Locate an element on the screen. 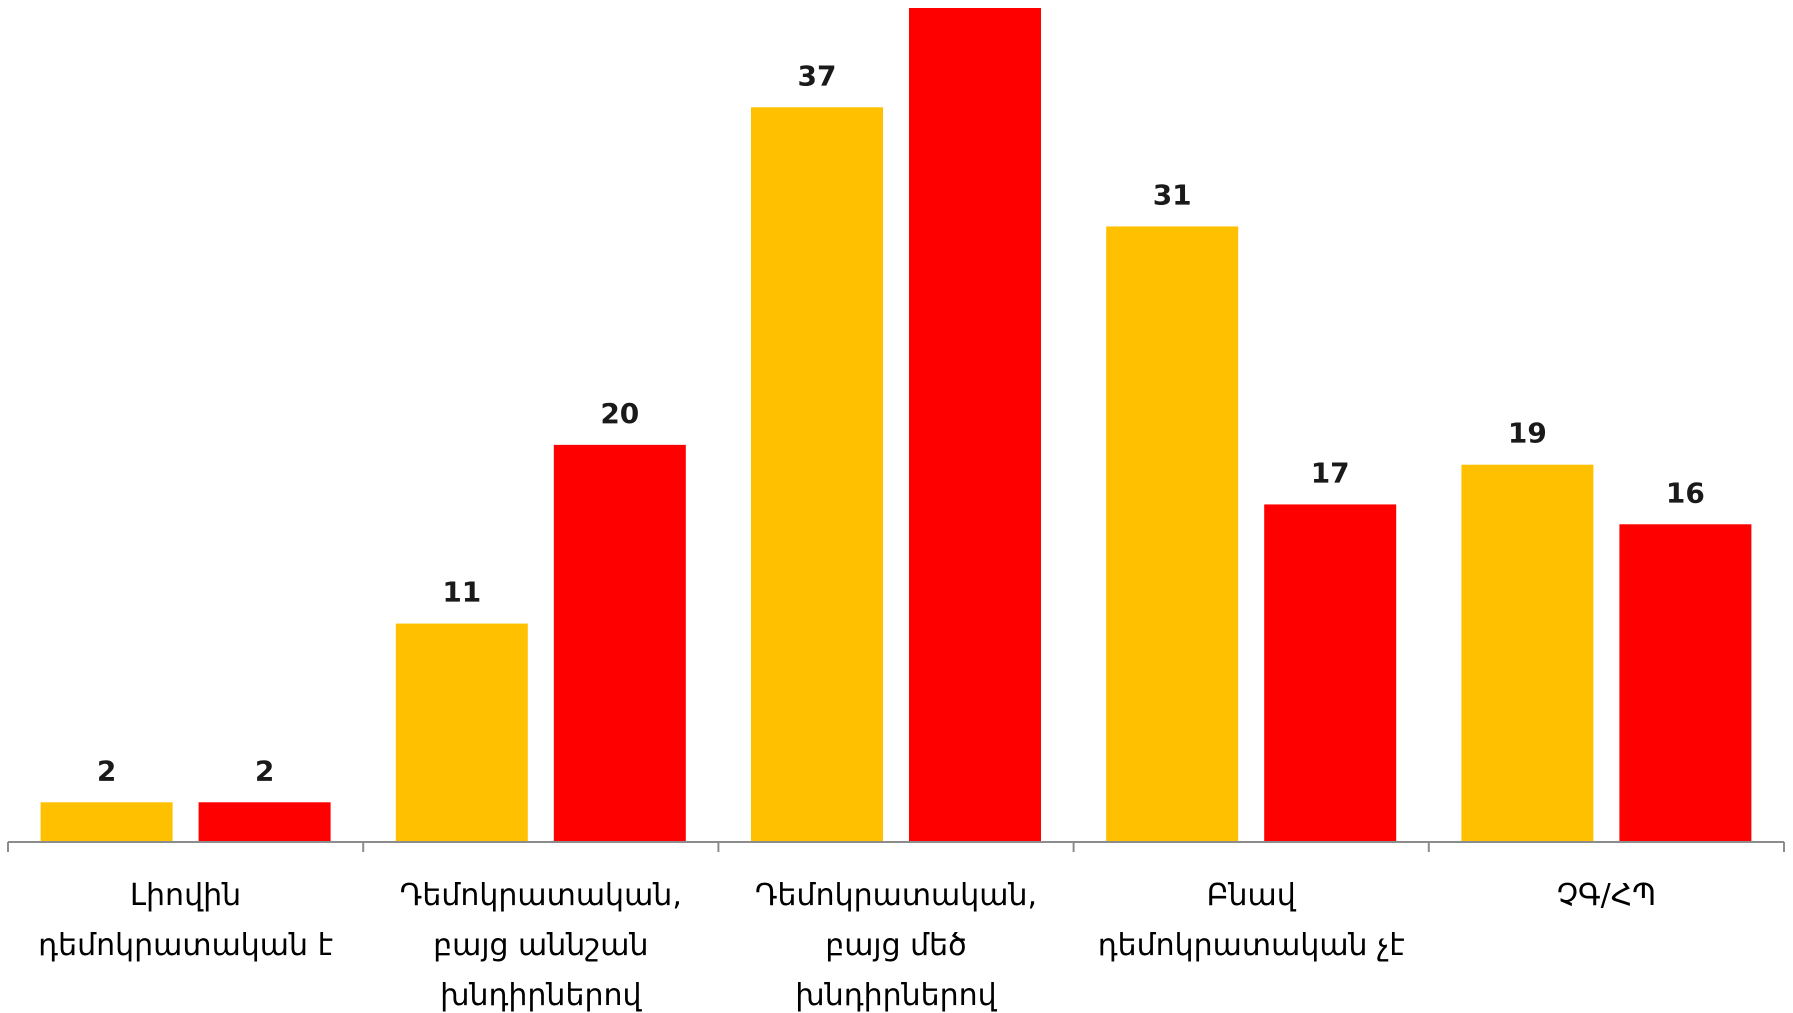 The height and width of the screenshot is (1013, 1793). data-label-series-1-cat-4: 31 is located at coordinates (1172, 194).